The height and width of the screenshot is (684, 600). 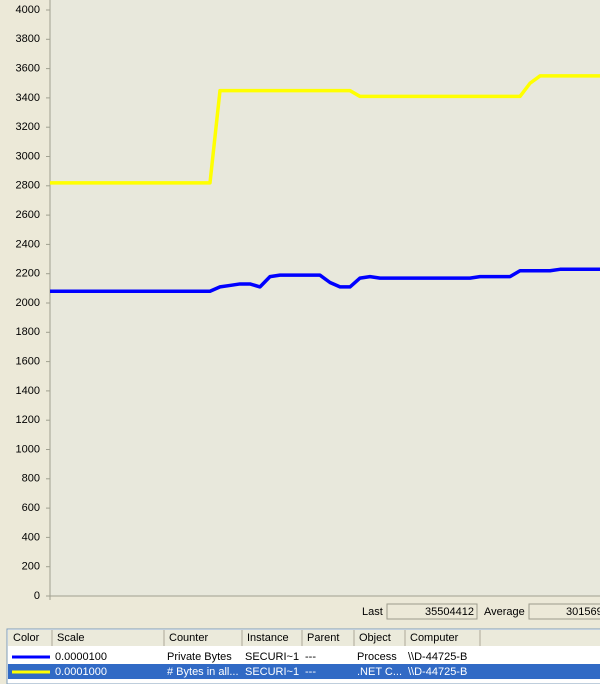 I want to click on cell: 0.0000100, so click(x=81, y=657).